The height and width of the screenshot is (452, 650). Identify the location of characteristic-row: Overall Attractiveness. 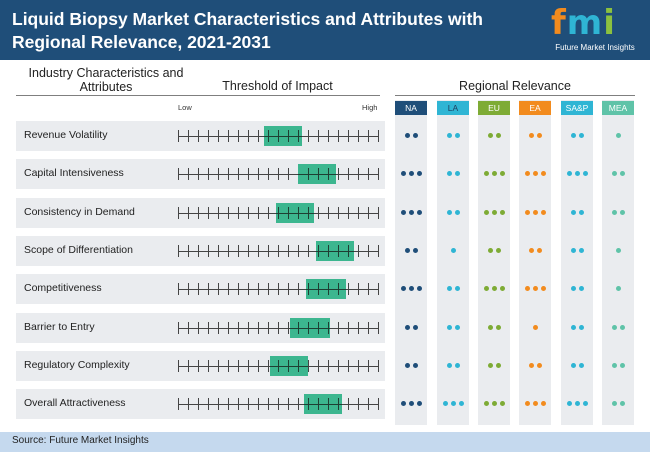
(200, 404).